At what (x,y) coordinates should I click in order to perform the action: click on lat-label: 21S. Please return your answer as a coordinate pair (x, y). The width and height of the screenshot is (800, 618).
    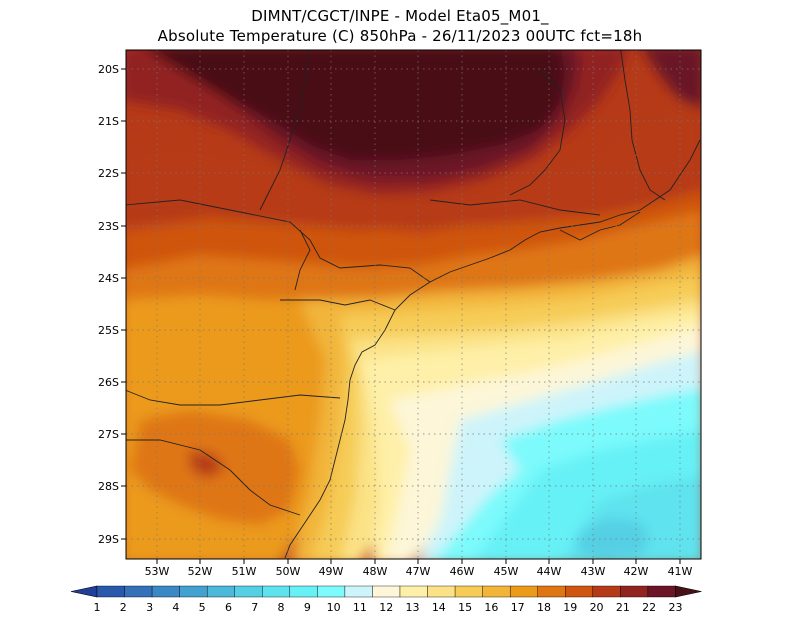
    Looking at the image, I should click on (108, 121).